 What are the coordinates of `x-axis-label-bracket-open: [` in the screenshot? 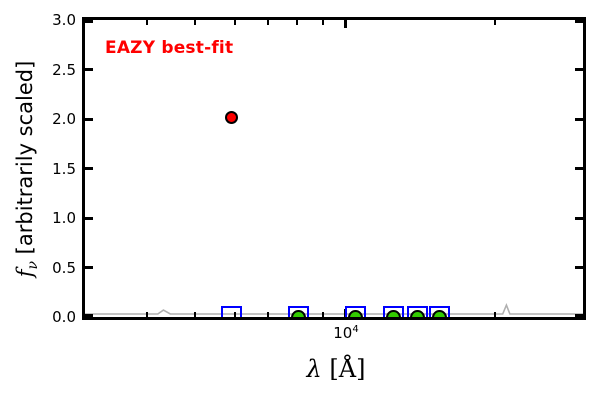 It's located at (330, 369).